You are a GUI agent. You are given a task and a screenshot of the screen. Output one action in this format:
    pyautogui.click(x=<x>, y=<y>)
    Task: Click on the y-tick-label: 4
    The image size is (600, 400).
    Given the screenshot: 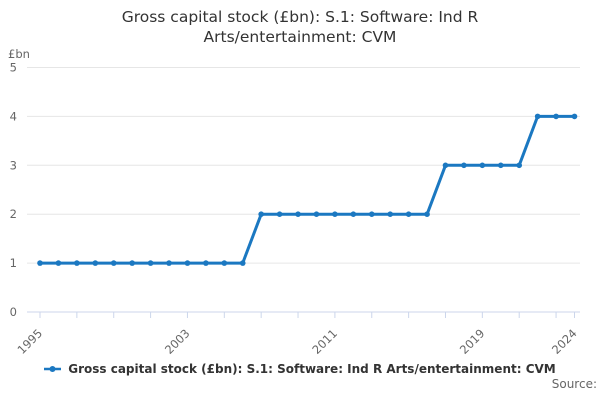 What is the action you would take?
    pyautogui.click(x=13, y=116)
    